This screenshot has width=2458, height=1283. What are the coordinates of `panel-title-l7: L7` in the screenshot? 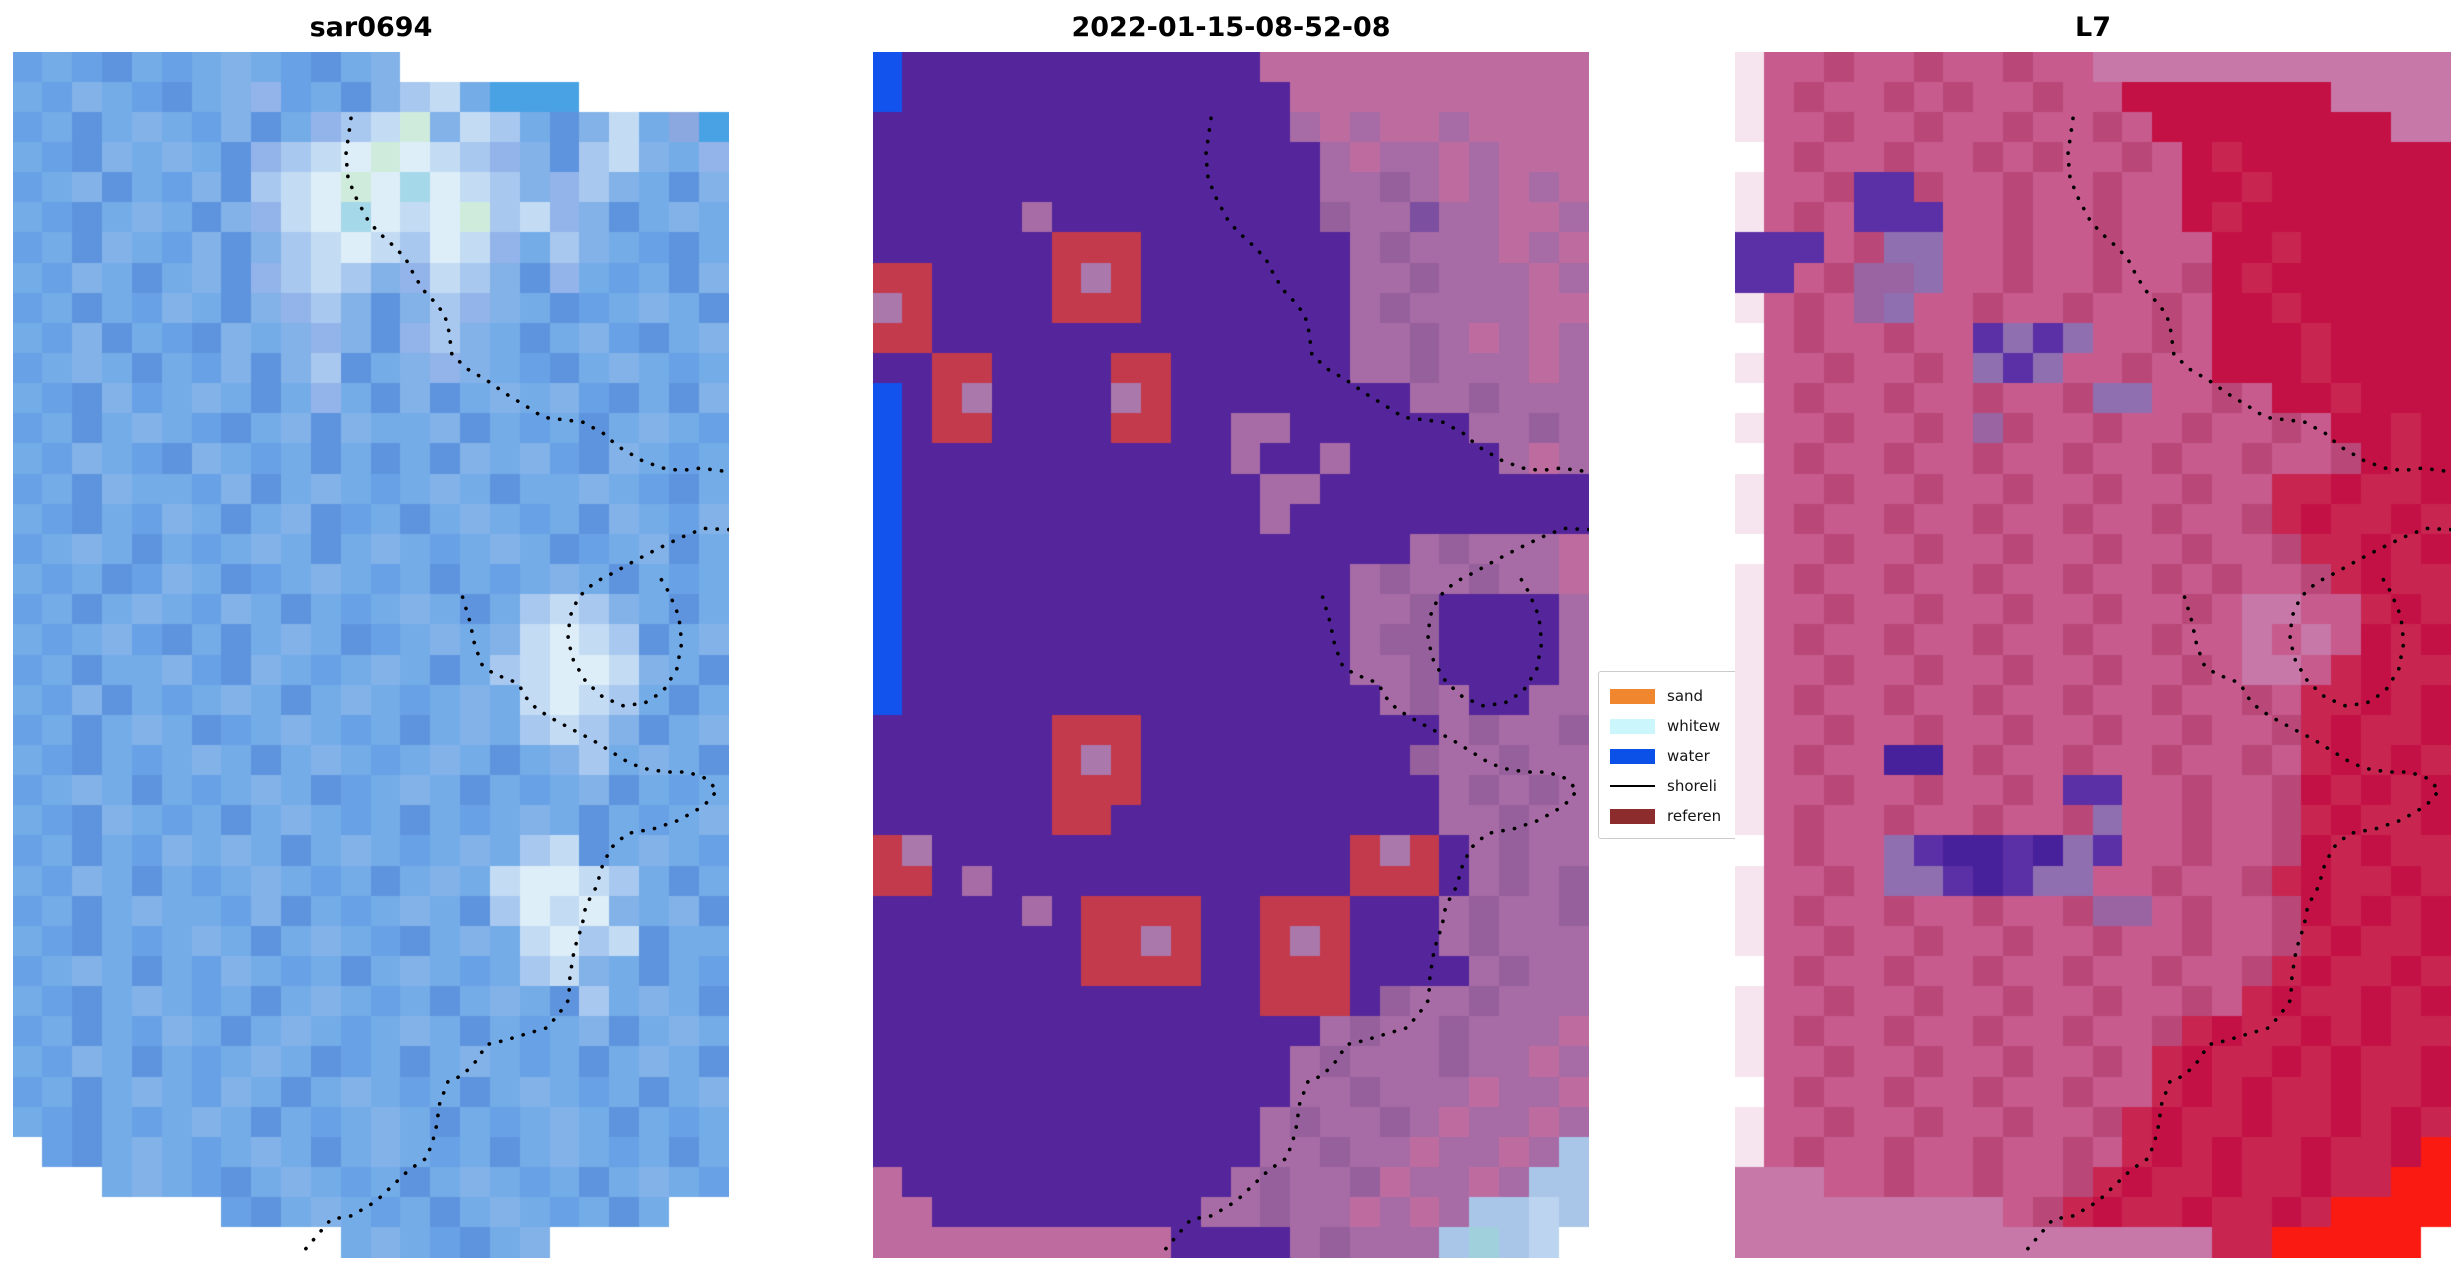 It's located at (2093, 27).